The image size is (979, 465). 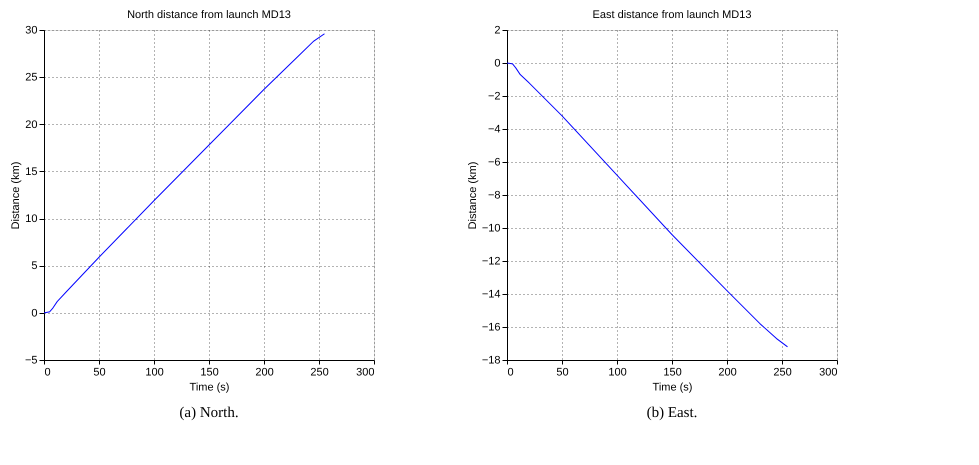 I want to click on y-tick-label: −2, so click(x=494, y=96).